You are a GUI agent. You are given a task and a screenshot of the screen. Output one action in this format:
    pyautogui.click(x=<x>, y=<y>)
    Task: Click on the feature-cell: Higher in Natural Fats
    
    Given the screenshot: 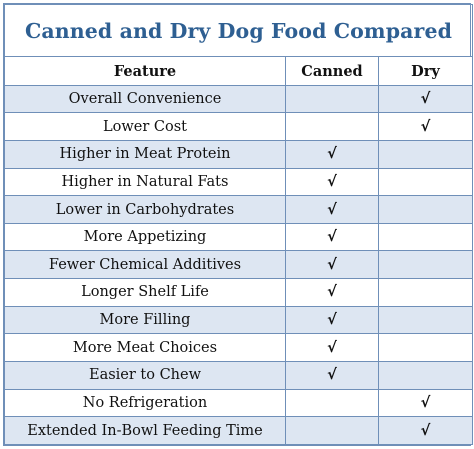 What is the action you would take?
    pyautogui.click(x=145, y=182)
    